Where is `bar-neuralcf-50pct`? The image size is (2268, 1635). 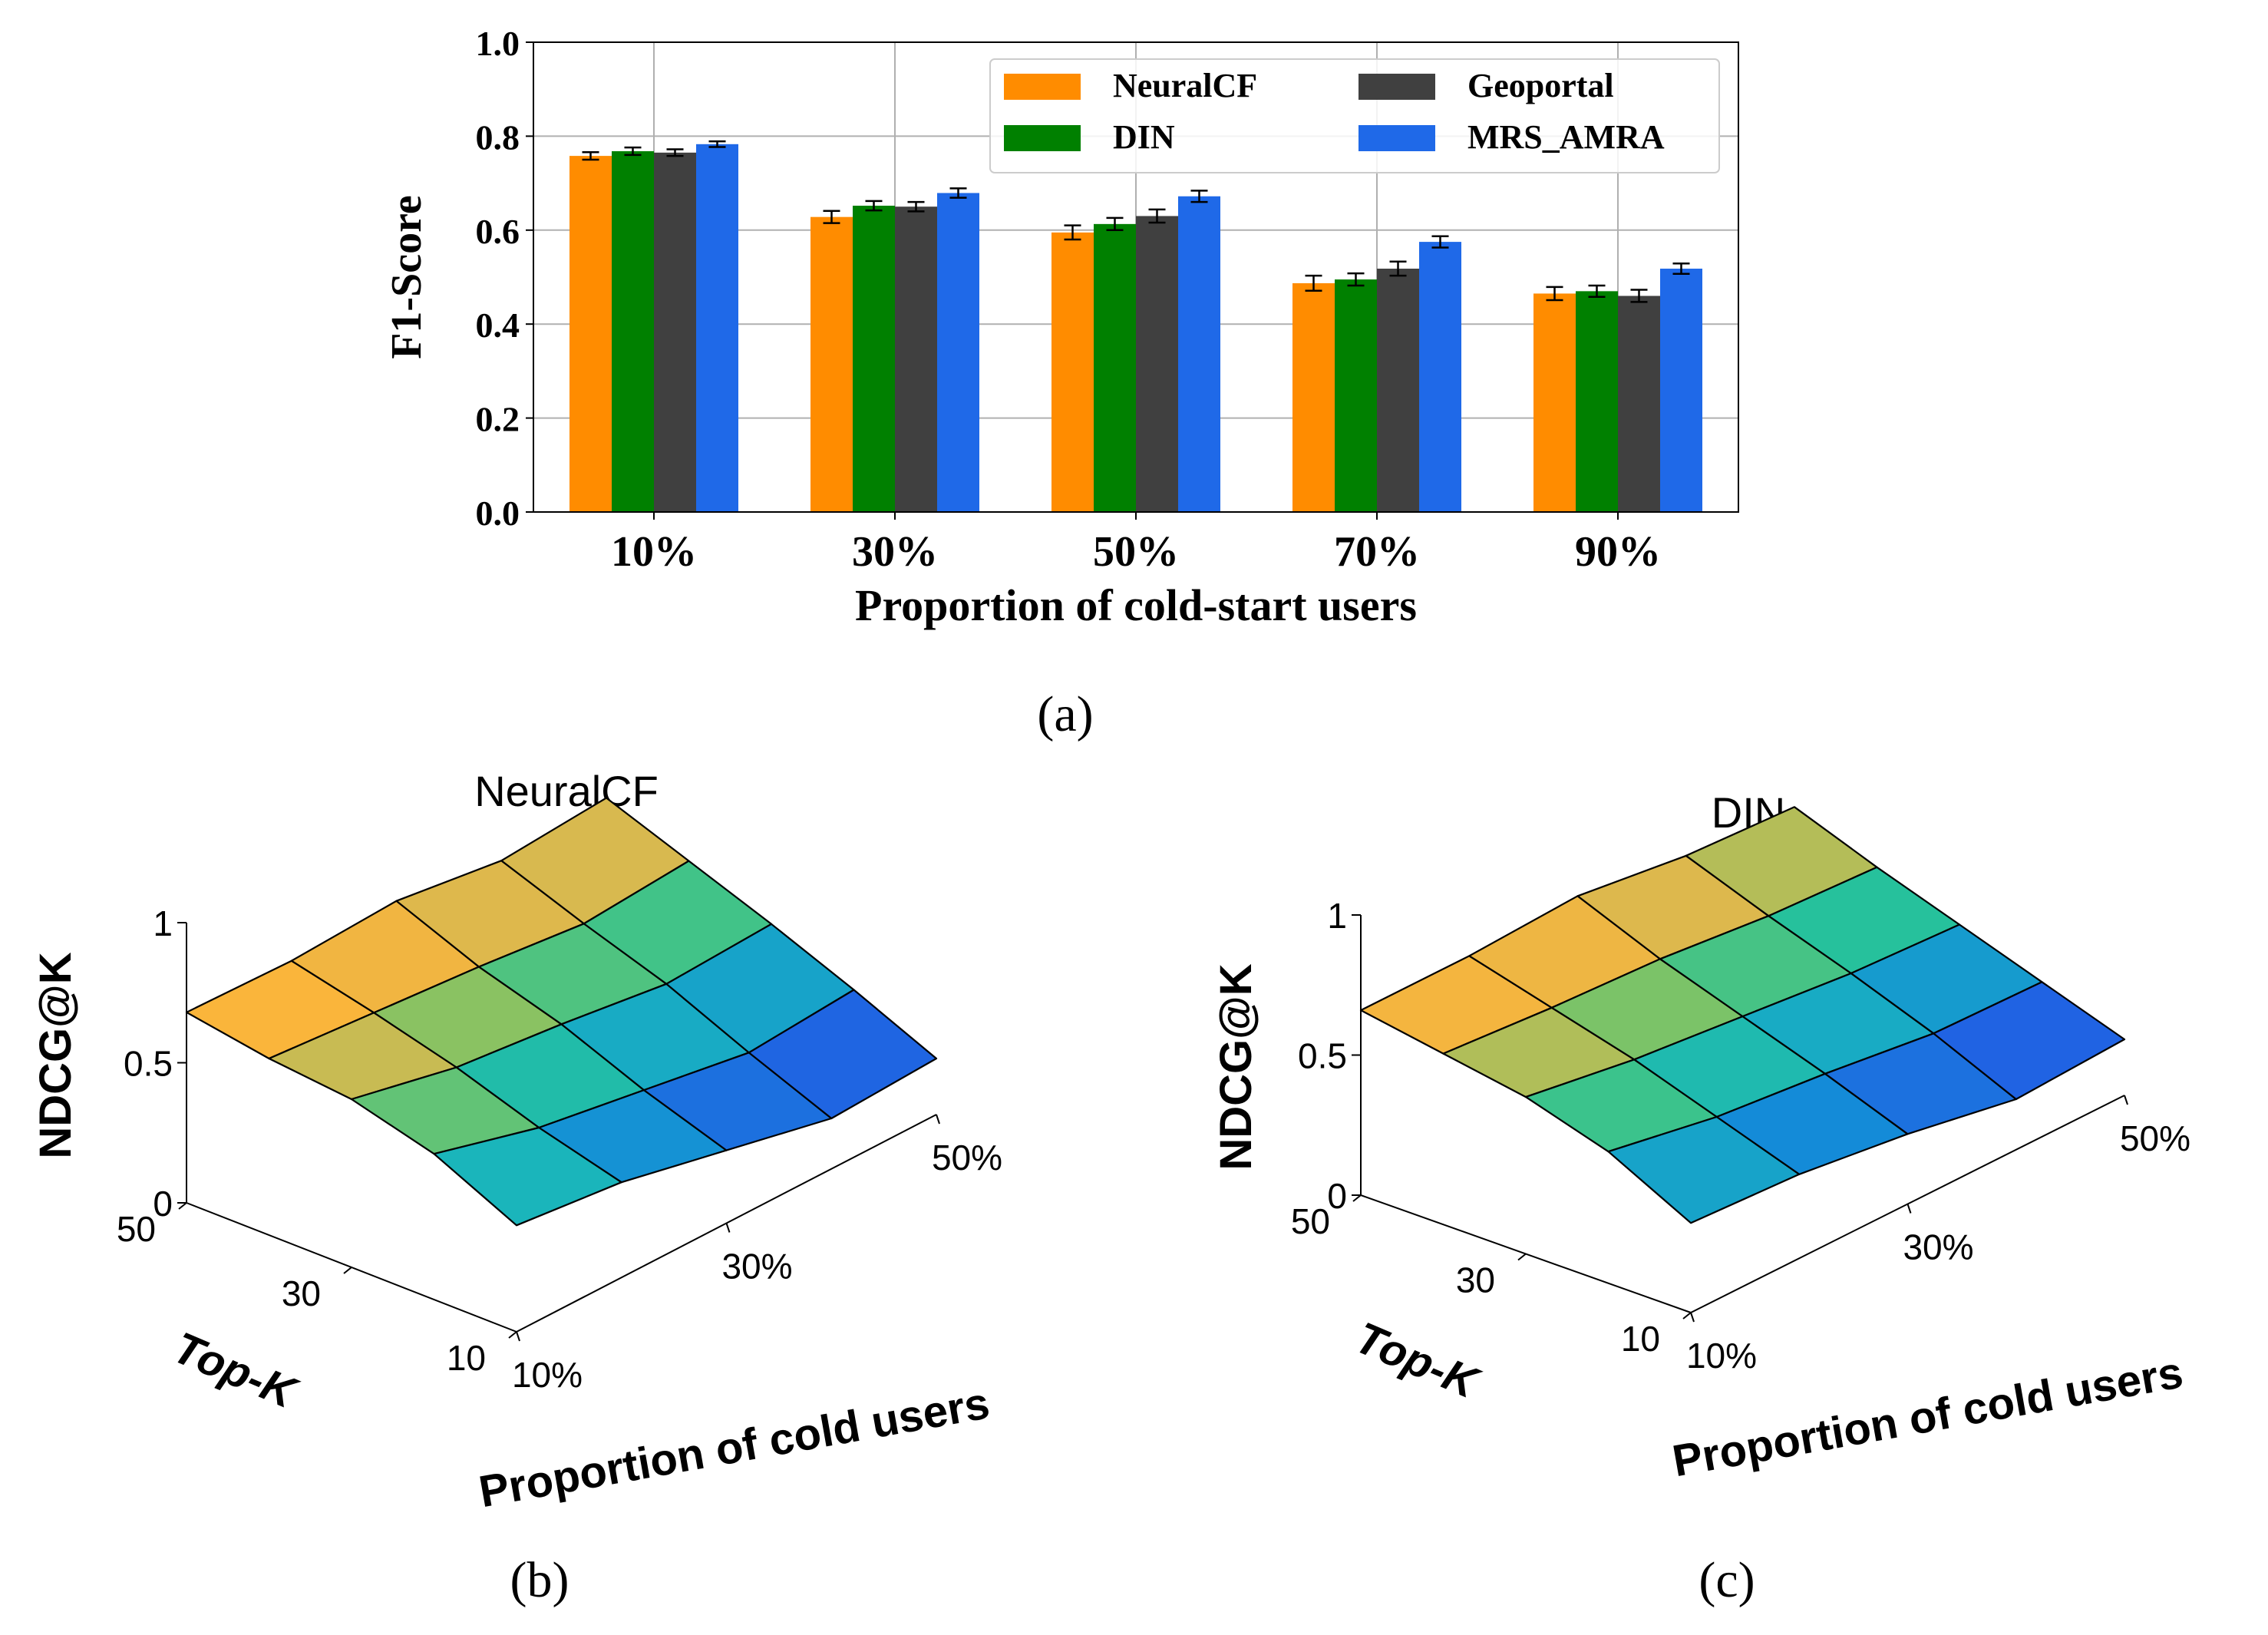 bar-neuralcf-50pct is located at coordinates (1072, 372).